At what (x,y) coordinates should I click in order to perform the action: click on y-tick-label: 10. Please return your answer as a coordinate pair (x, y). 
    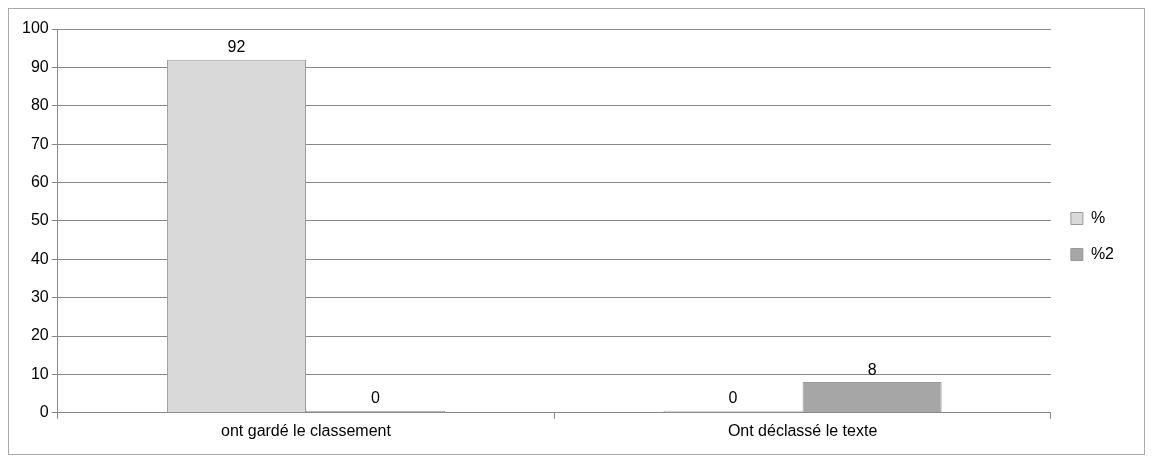
    Looking at the image, I should click on (39, 373).